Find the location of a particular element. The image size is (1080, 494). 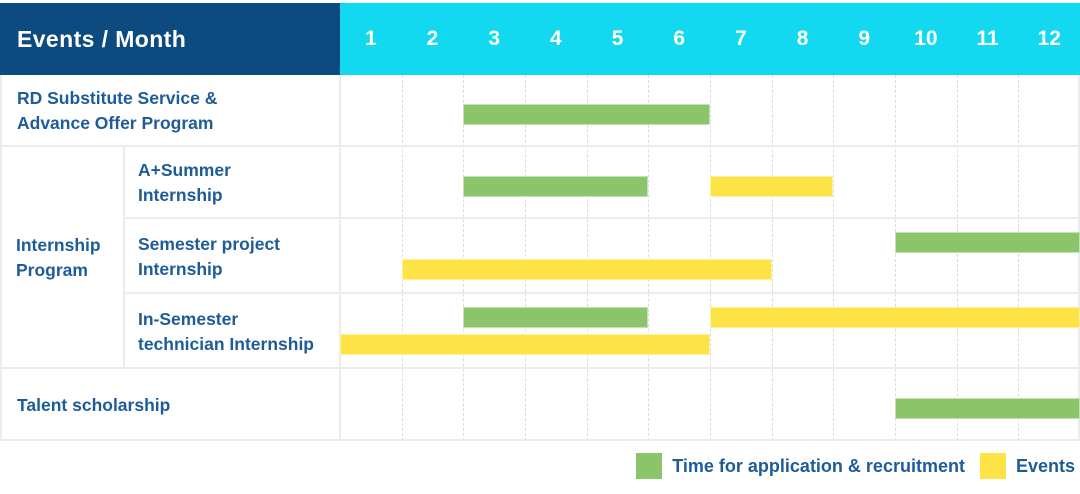

month-header-cell: 2 is located at coordinates (432, 38).